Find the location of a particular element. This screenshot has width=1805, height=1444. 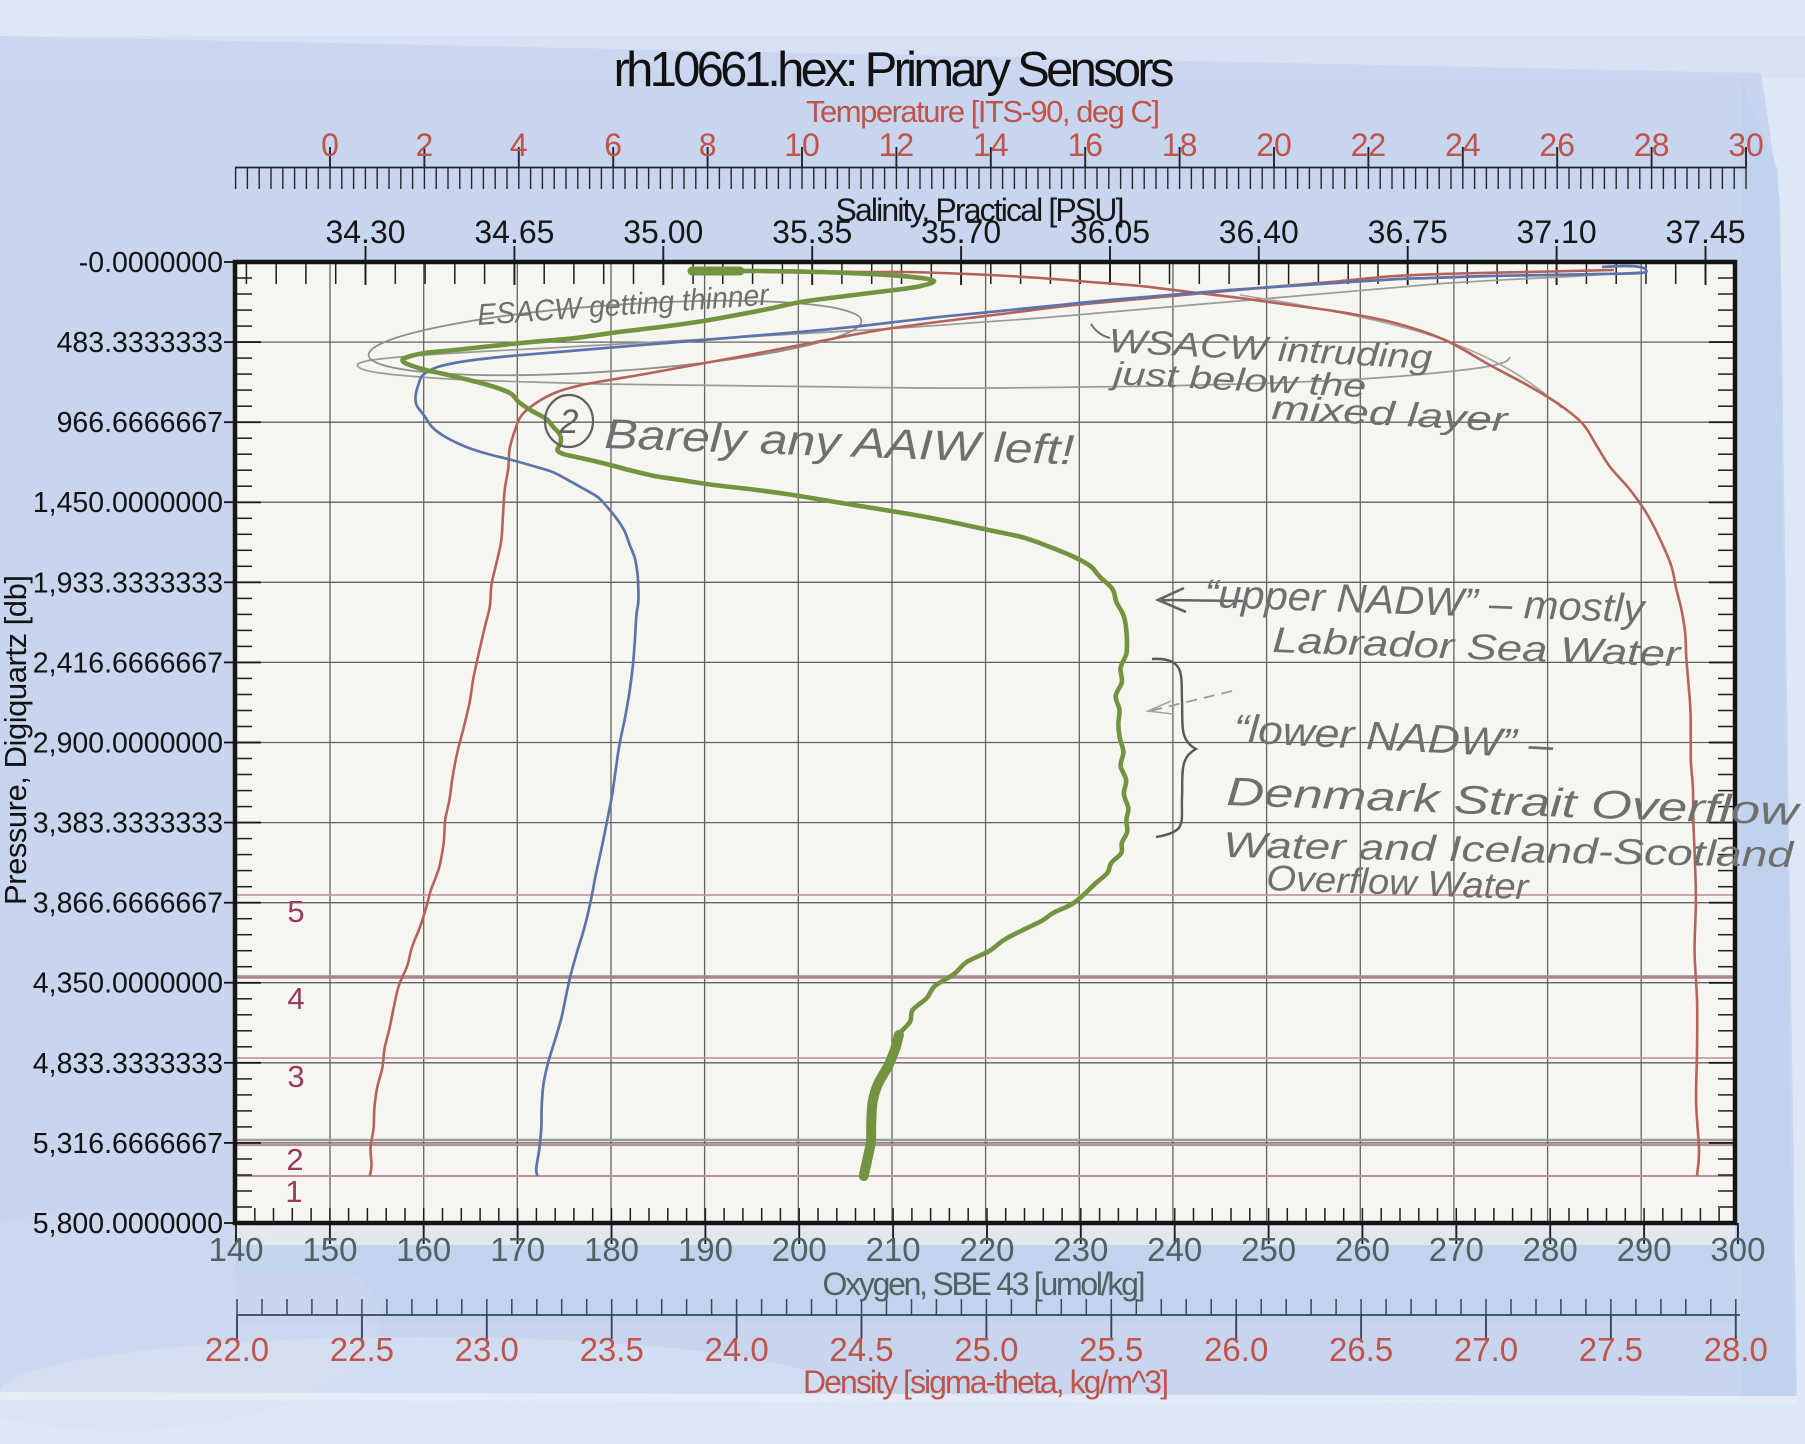

svg-text: 210 is located at coordinates (893, 1249).